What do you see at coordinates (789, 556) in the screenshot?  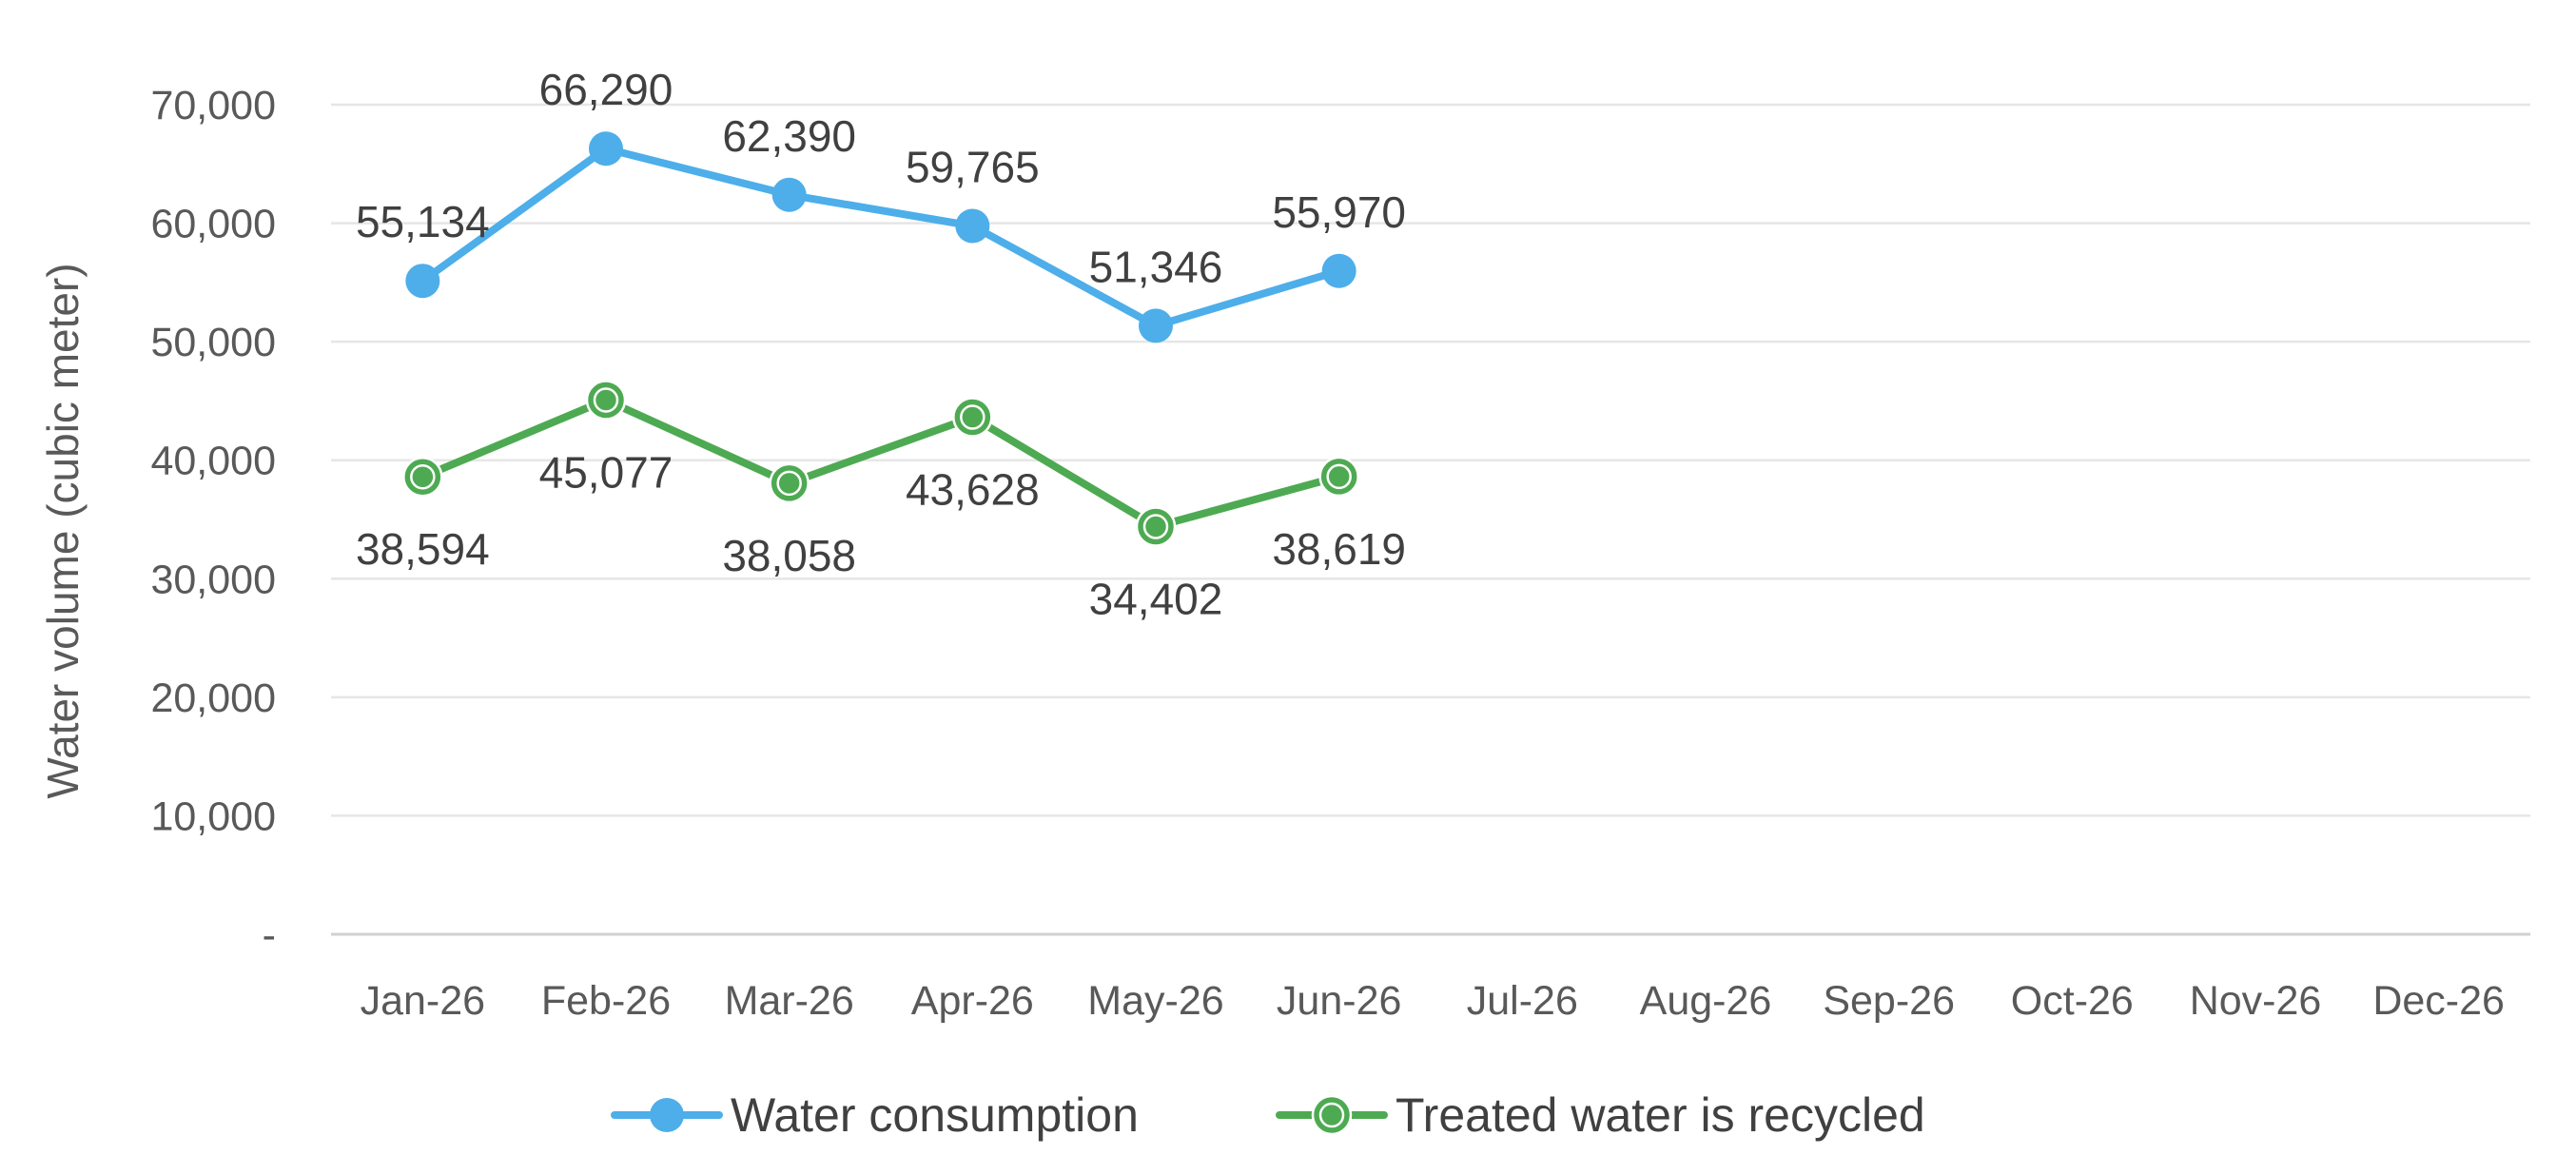 I see `data-label: 38,058` at bounding box center [789, 556].